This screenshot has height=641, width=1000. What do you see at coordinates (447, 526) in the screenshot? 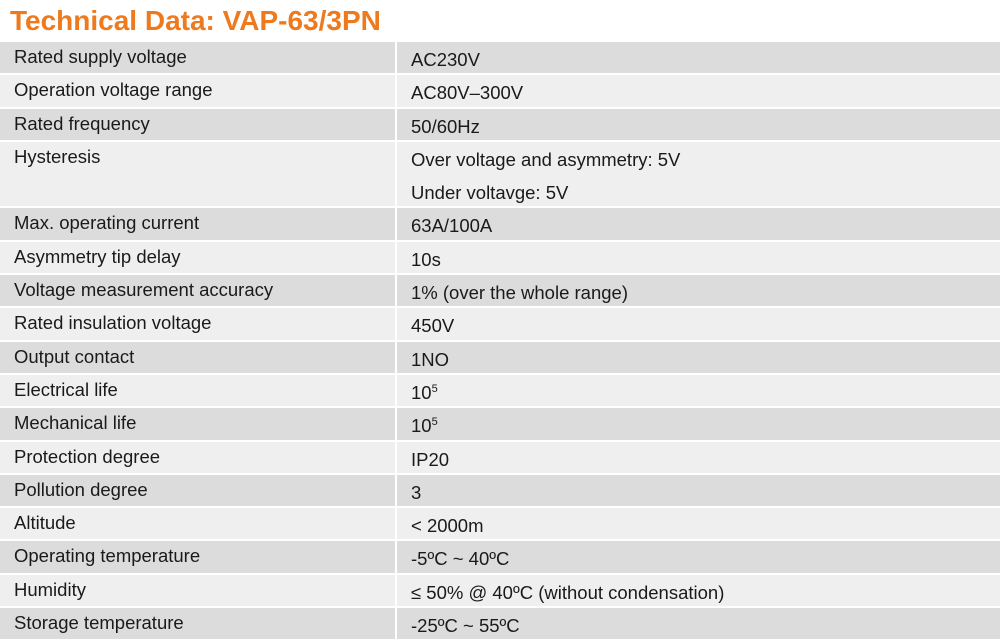
I see `row-value: < 2000m` at bounding box center [447, 526].